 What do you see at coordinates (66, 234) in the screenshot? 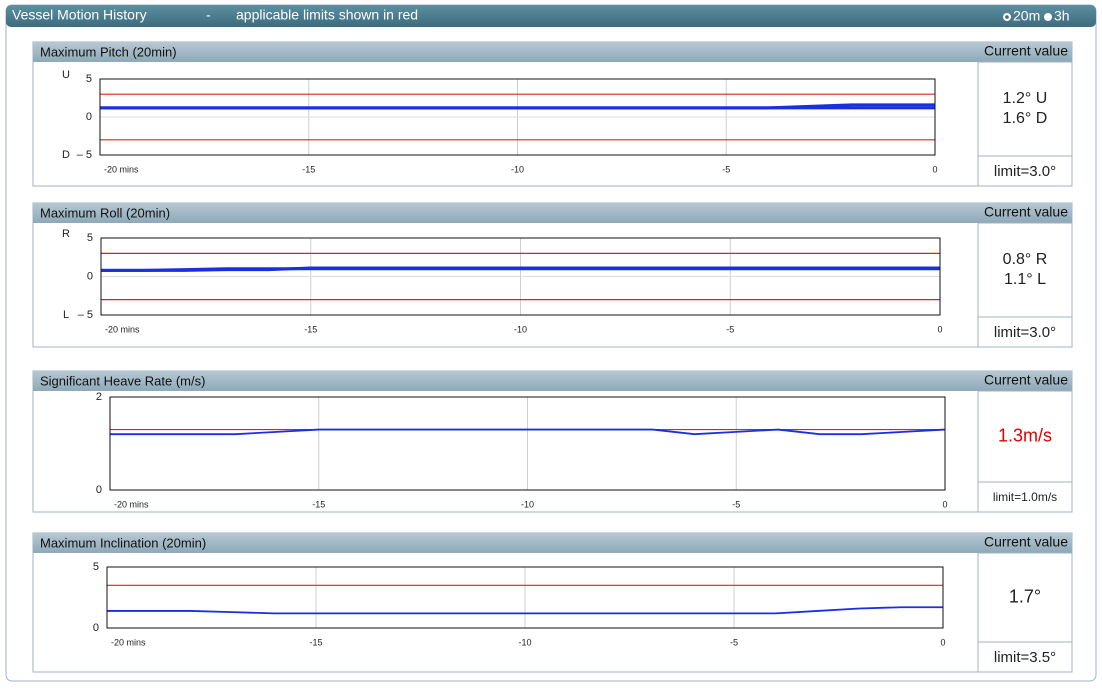
I see `axis-end-label: R` at bounding box center [66, 234].